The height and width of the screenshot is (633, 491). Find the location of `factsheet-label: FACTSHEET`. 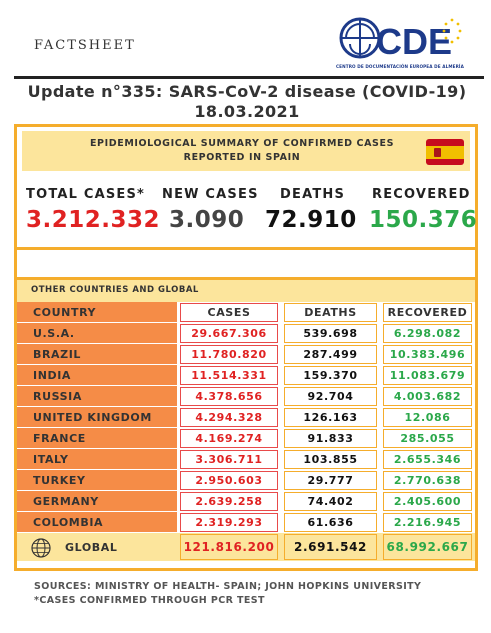

factsheet-label: FACTSHEET is located at coordinates (85, 45).